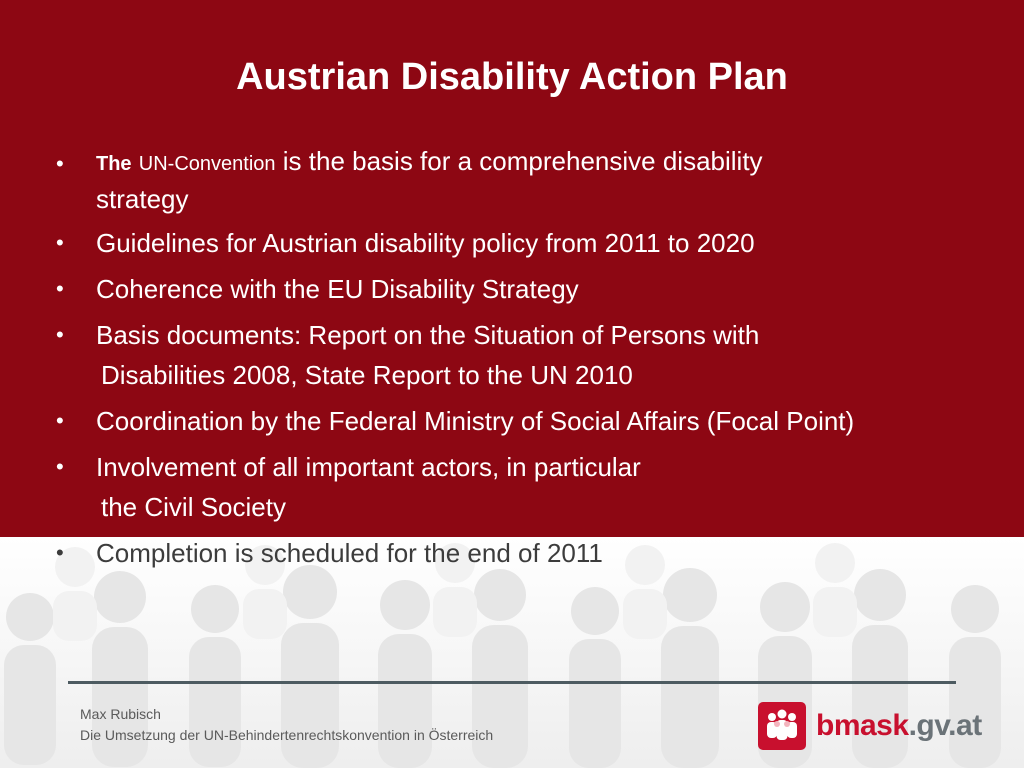  I want to click on bullet-small-text: UN-Convention, so click(207, 164).